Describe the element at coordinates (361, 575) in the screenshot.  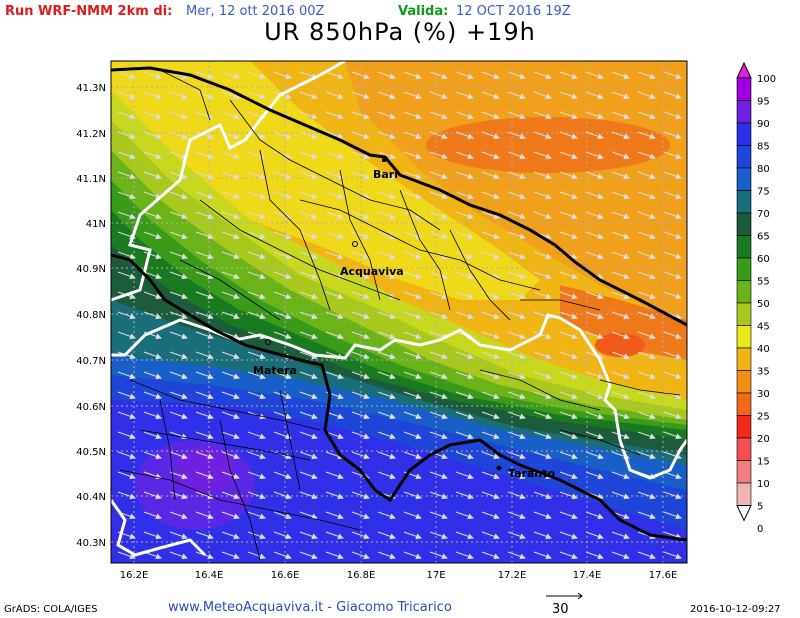
I see `x-tick-label: 16.8E` at that location.